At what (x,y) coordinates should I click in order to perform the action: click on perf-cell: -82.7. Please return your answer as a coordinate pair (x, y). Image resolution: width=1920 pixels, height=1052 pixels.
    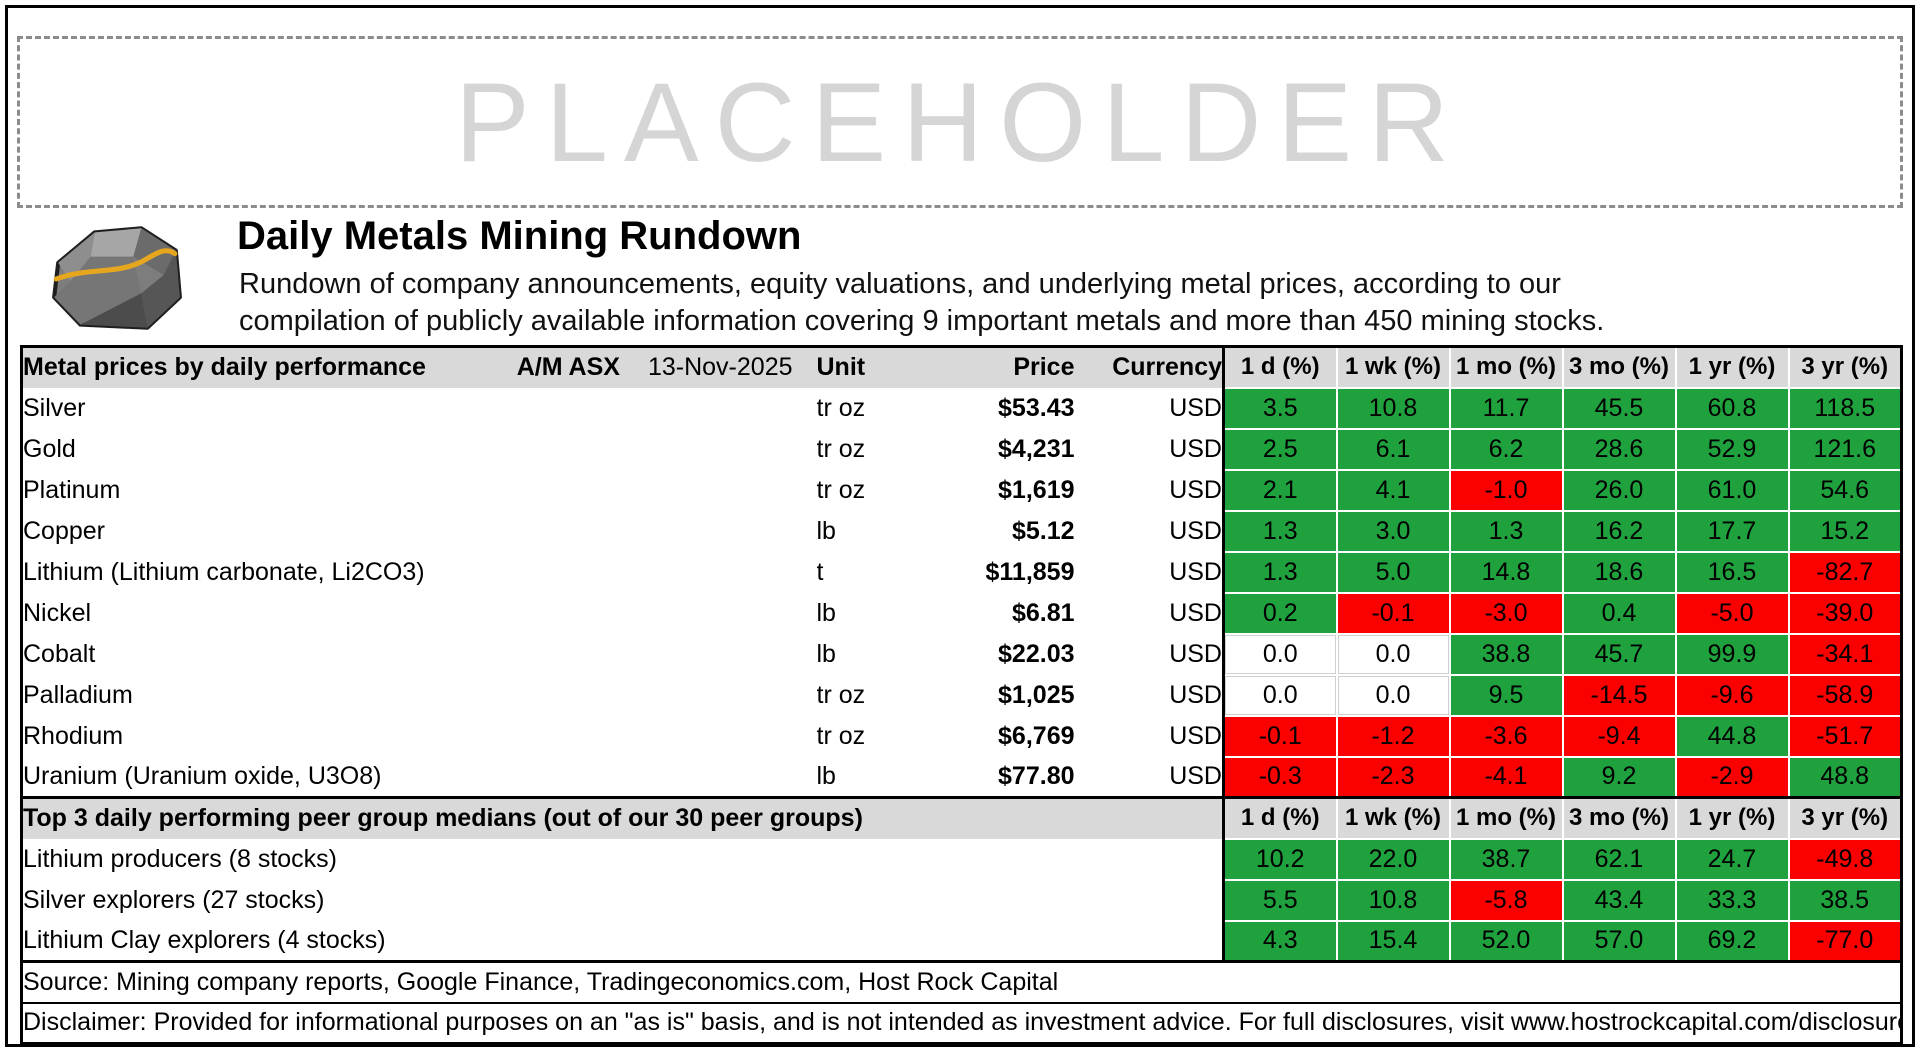
    Looking at the image, I should click on (1845, 572).